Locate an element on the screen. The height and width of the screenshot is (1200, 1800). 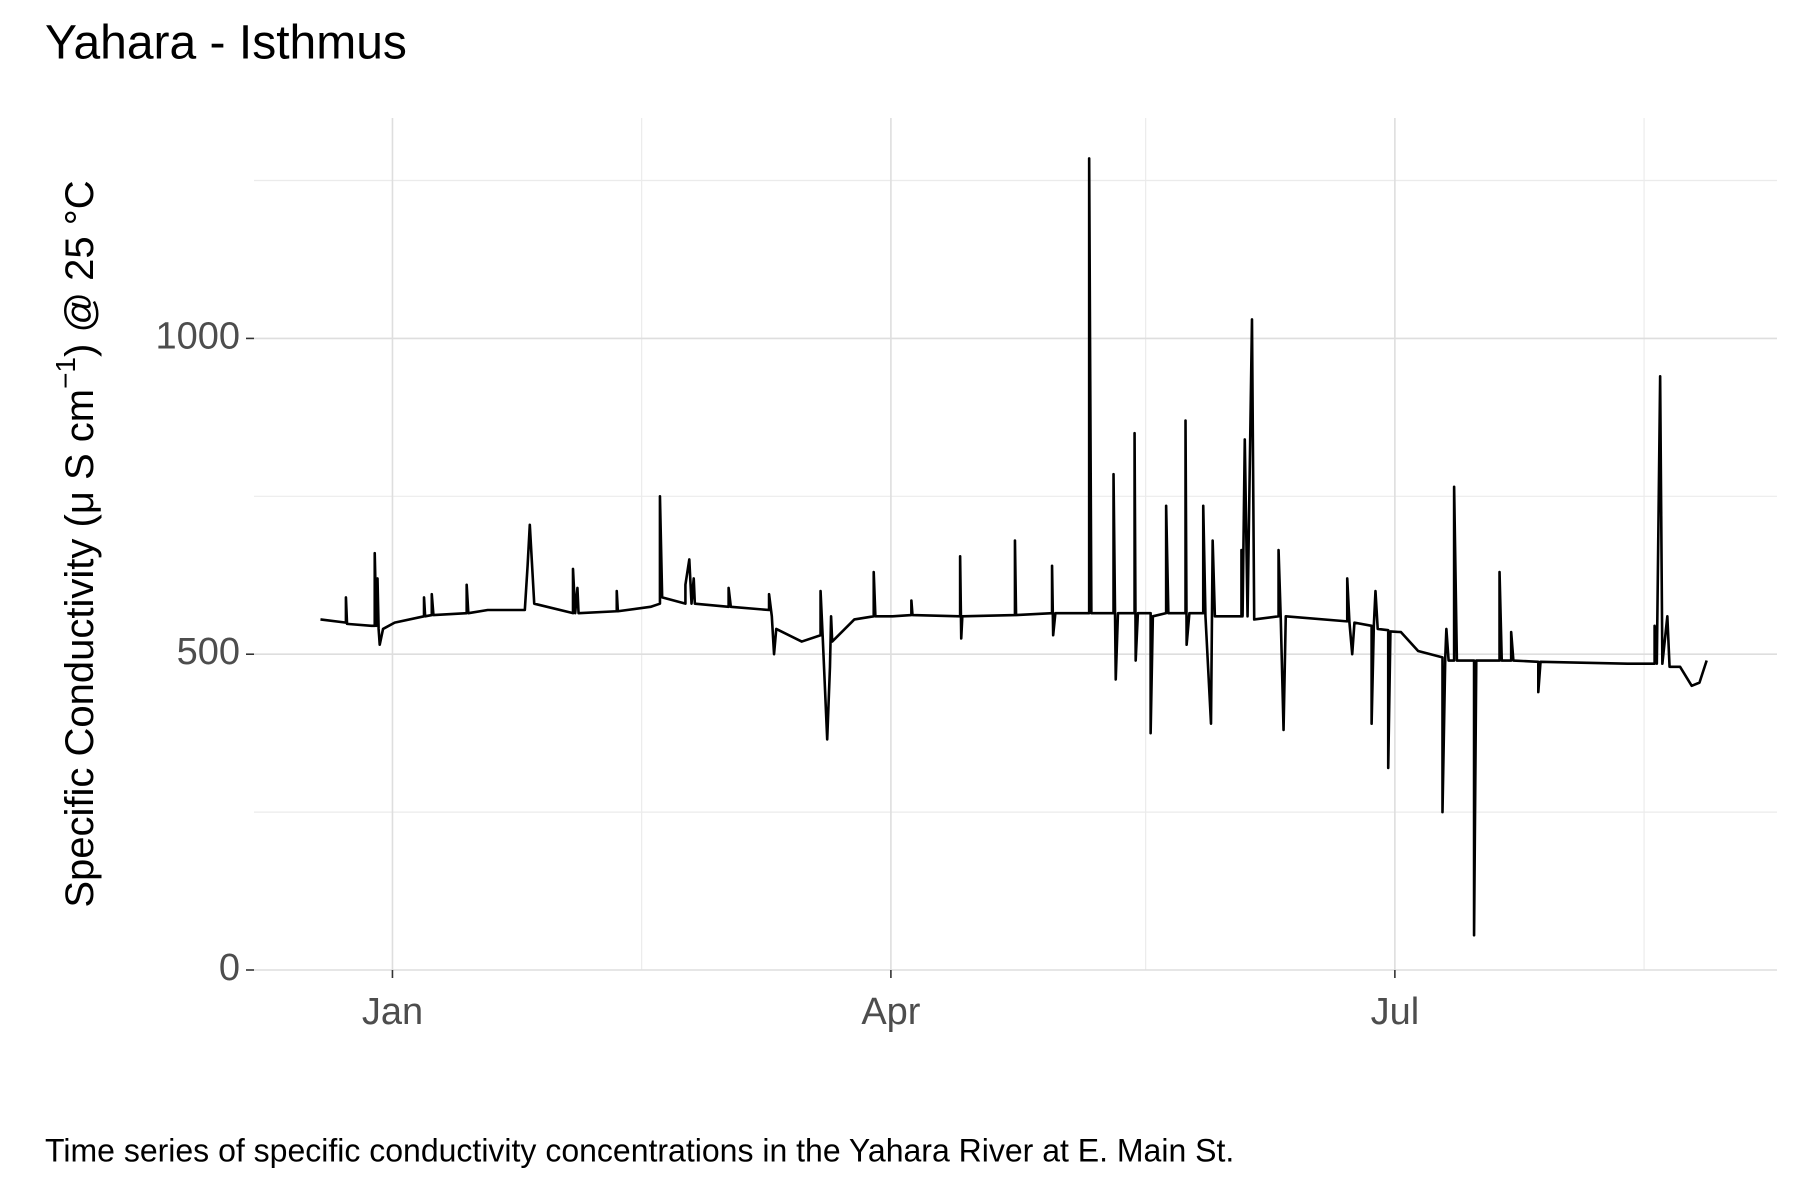
y-tick-label: 500 is located at coordinates (208, 652).